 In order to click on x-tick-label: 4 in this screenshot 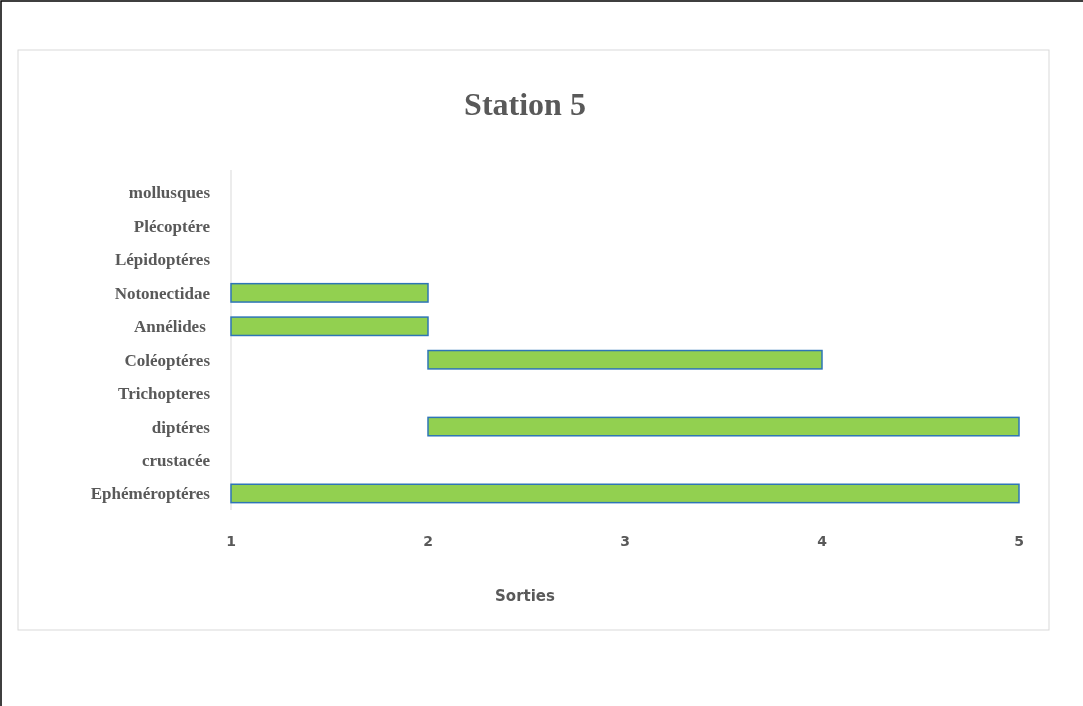, I will do `click(822, 541)`.